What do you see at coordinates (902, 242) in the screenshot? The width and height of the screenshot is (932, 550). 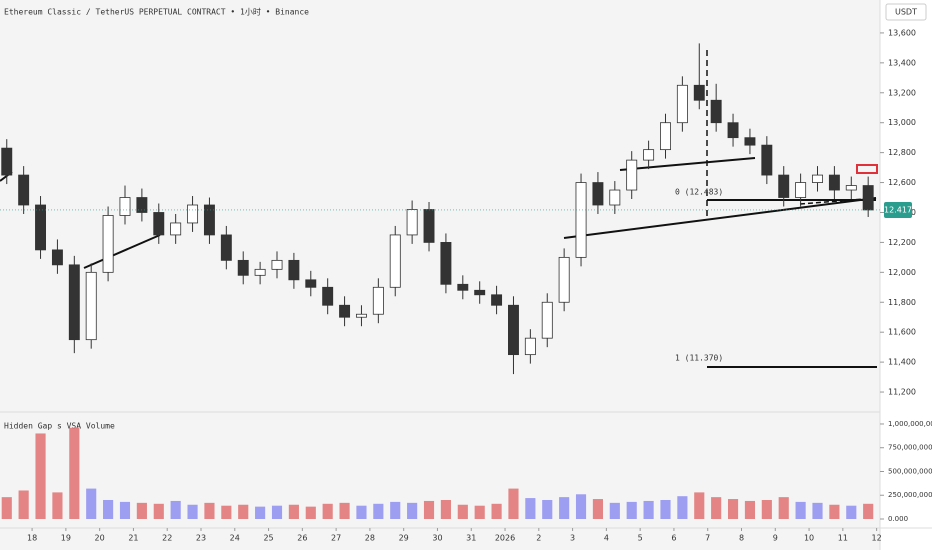 I see `y-tick-label: 12,200` at bounding box center [902, 242].